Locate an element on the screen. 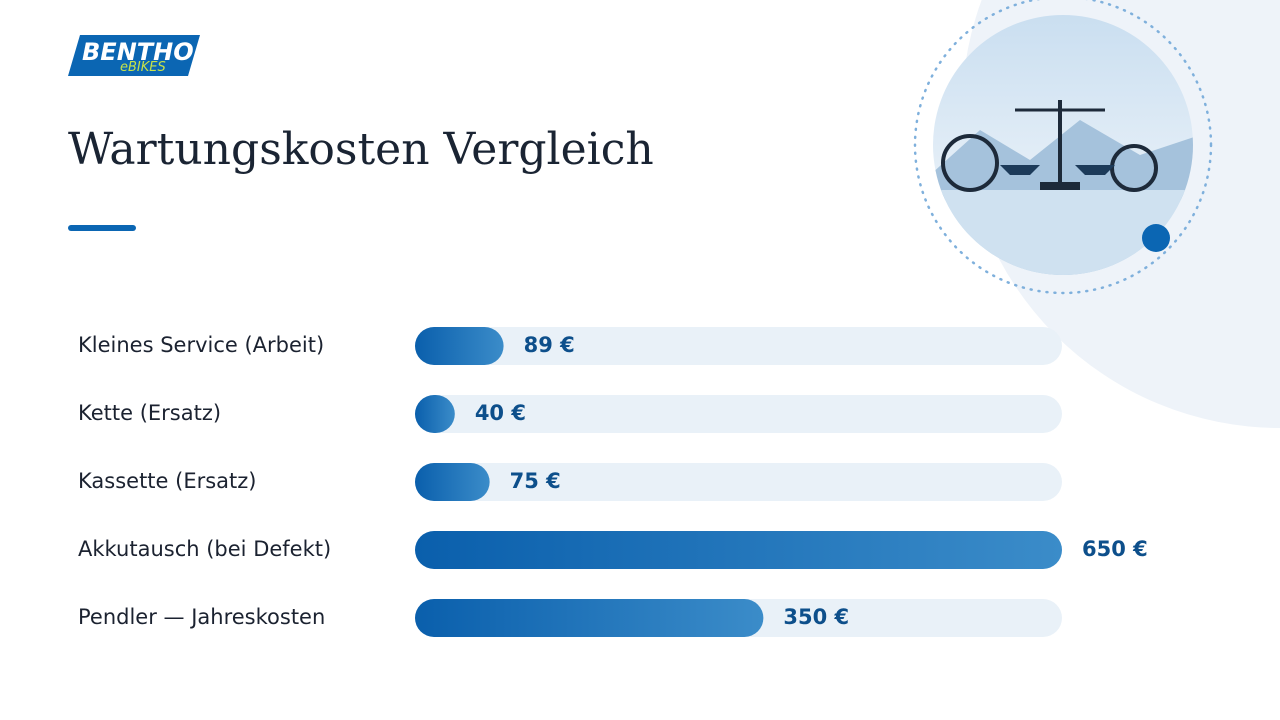 Image resolution: width=1280 pixels, height=720 pixels. category-label: Kassette (Ersatz) is located at coordinates (167, 481).